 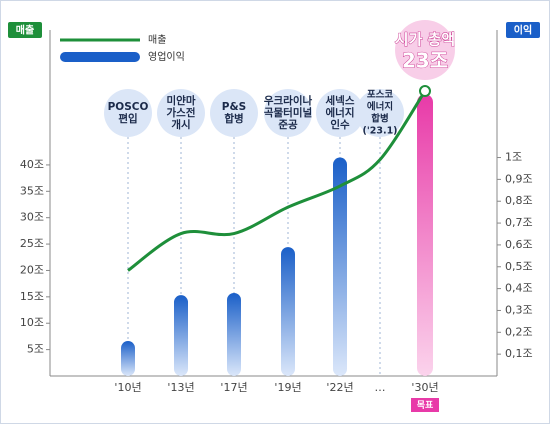 I want to click on y-tick-label: 20조, so click(x=32, y=269).